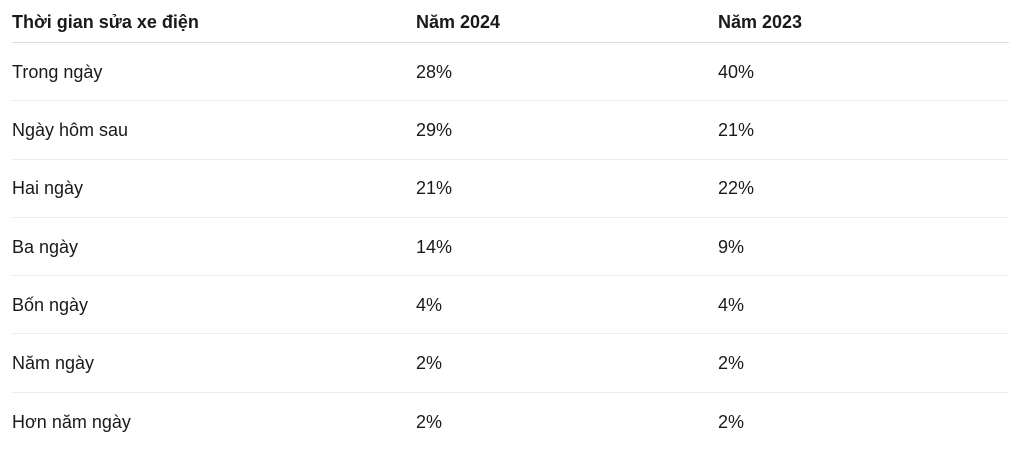  Describe the element at coordinates (510, 305) in the screenshot. I see `table-row: Bốn ngày 4% 4%` at that location.